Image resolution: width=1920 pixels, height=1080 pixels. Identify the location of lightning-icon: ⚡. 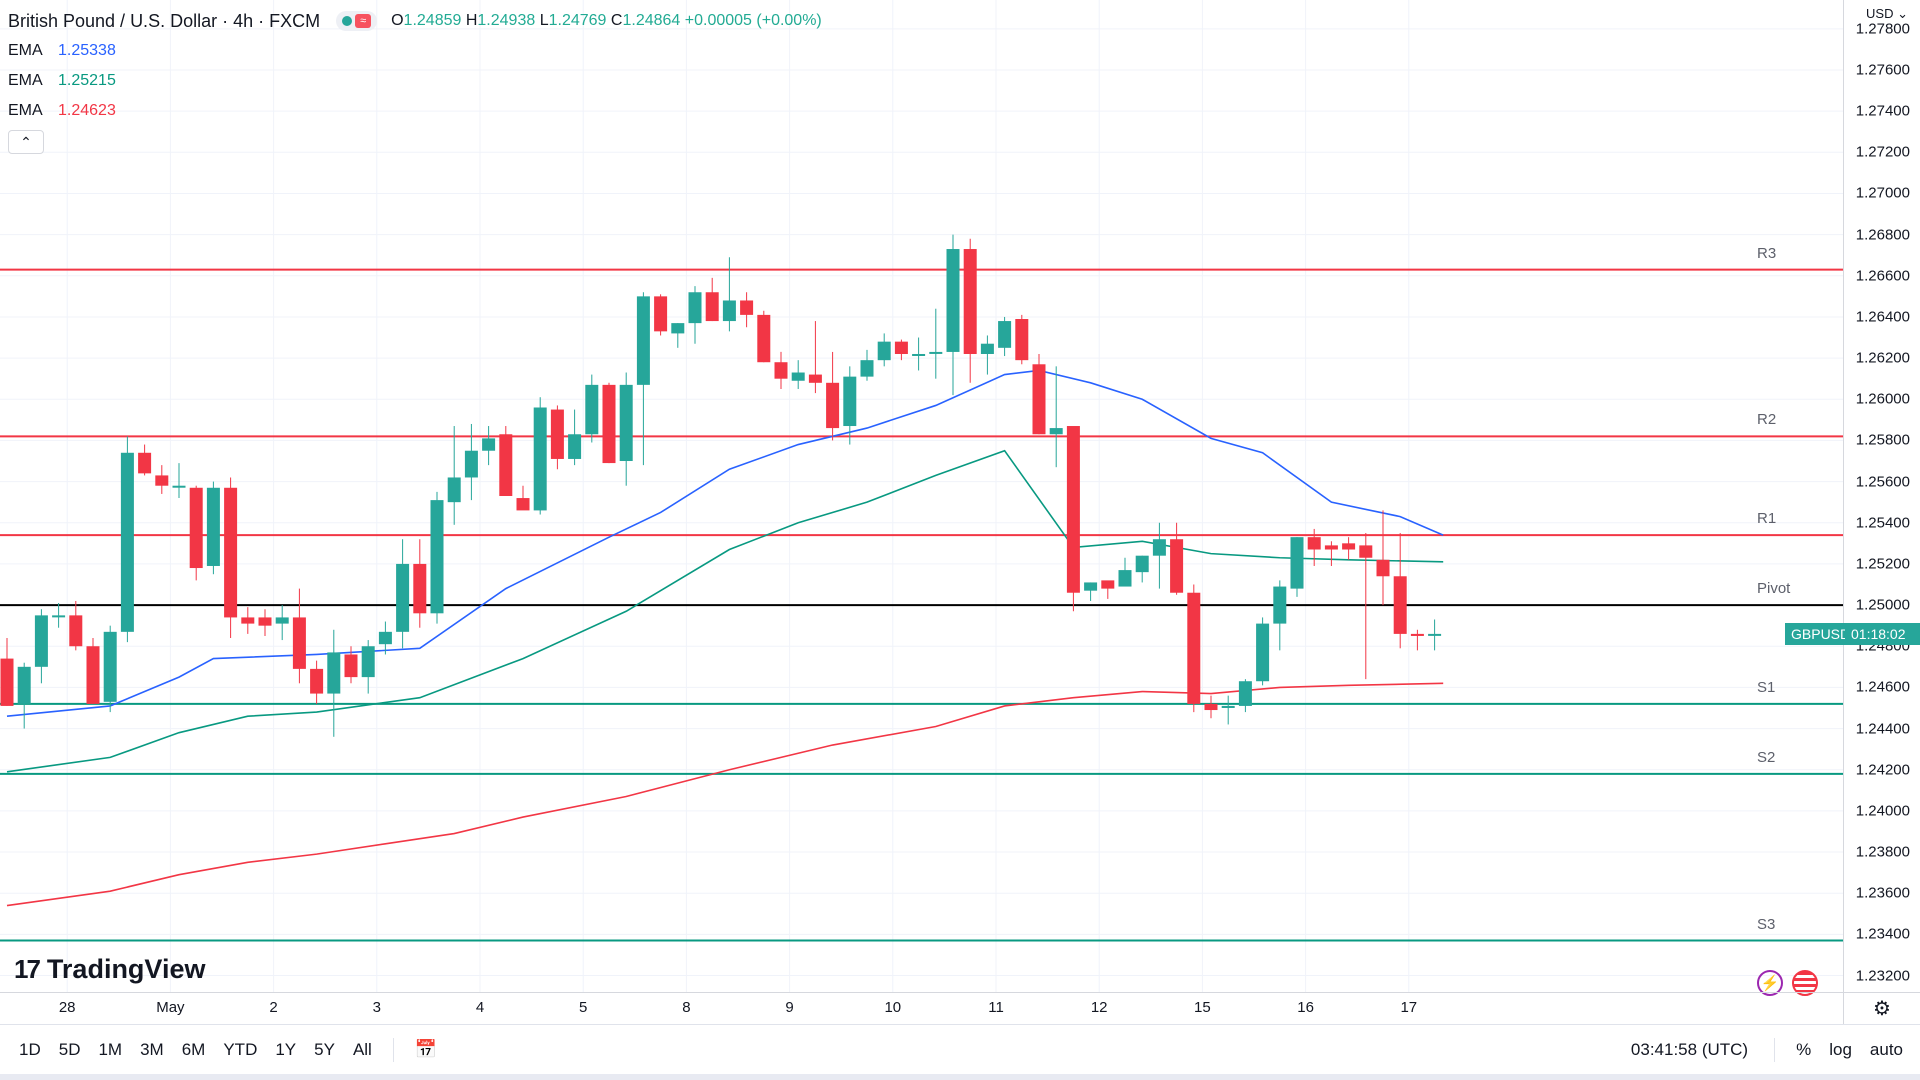
(1770, 983).